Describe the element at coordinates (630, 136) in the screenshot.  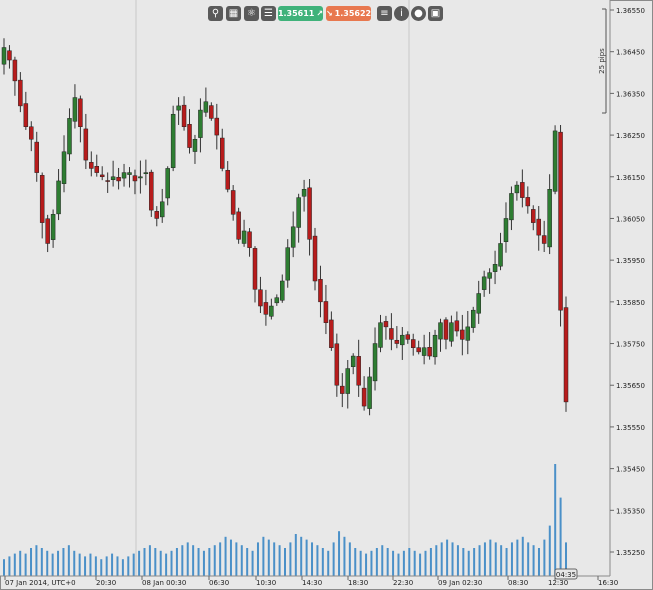
I see `y-tick-label: 1.36250` at that location.